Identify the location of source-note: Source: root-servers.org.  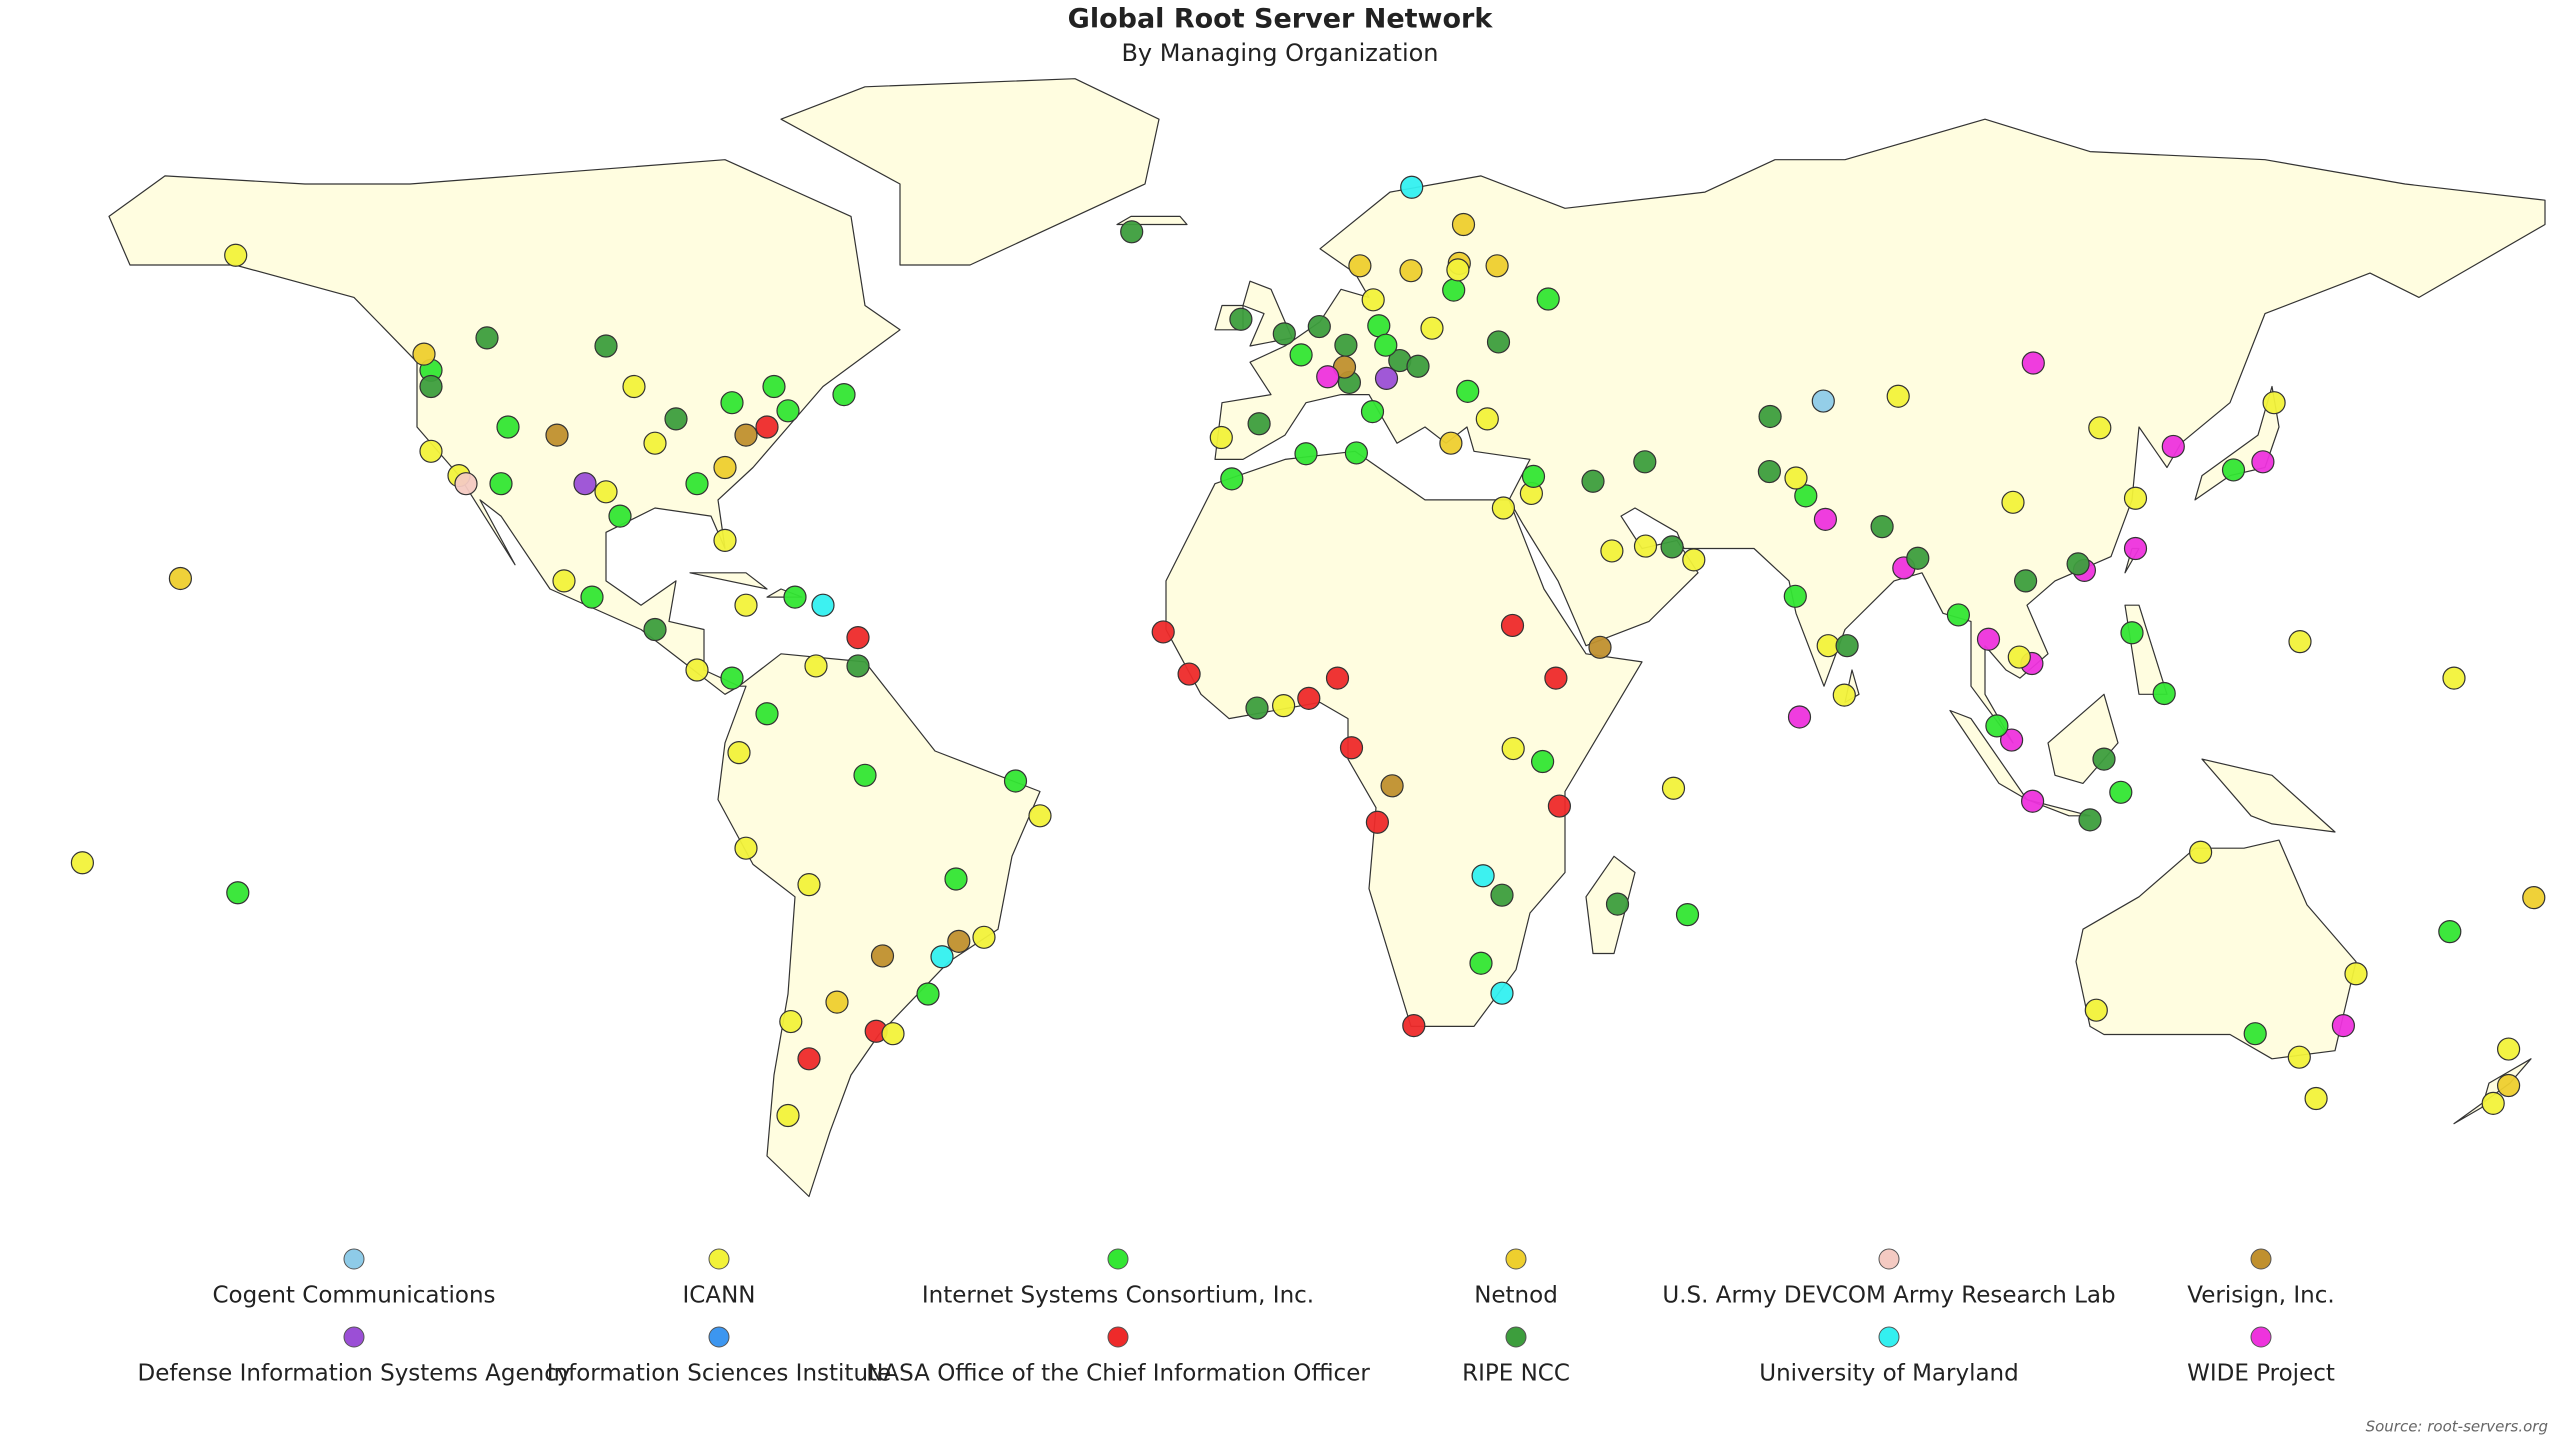
(2457, 1427).